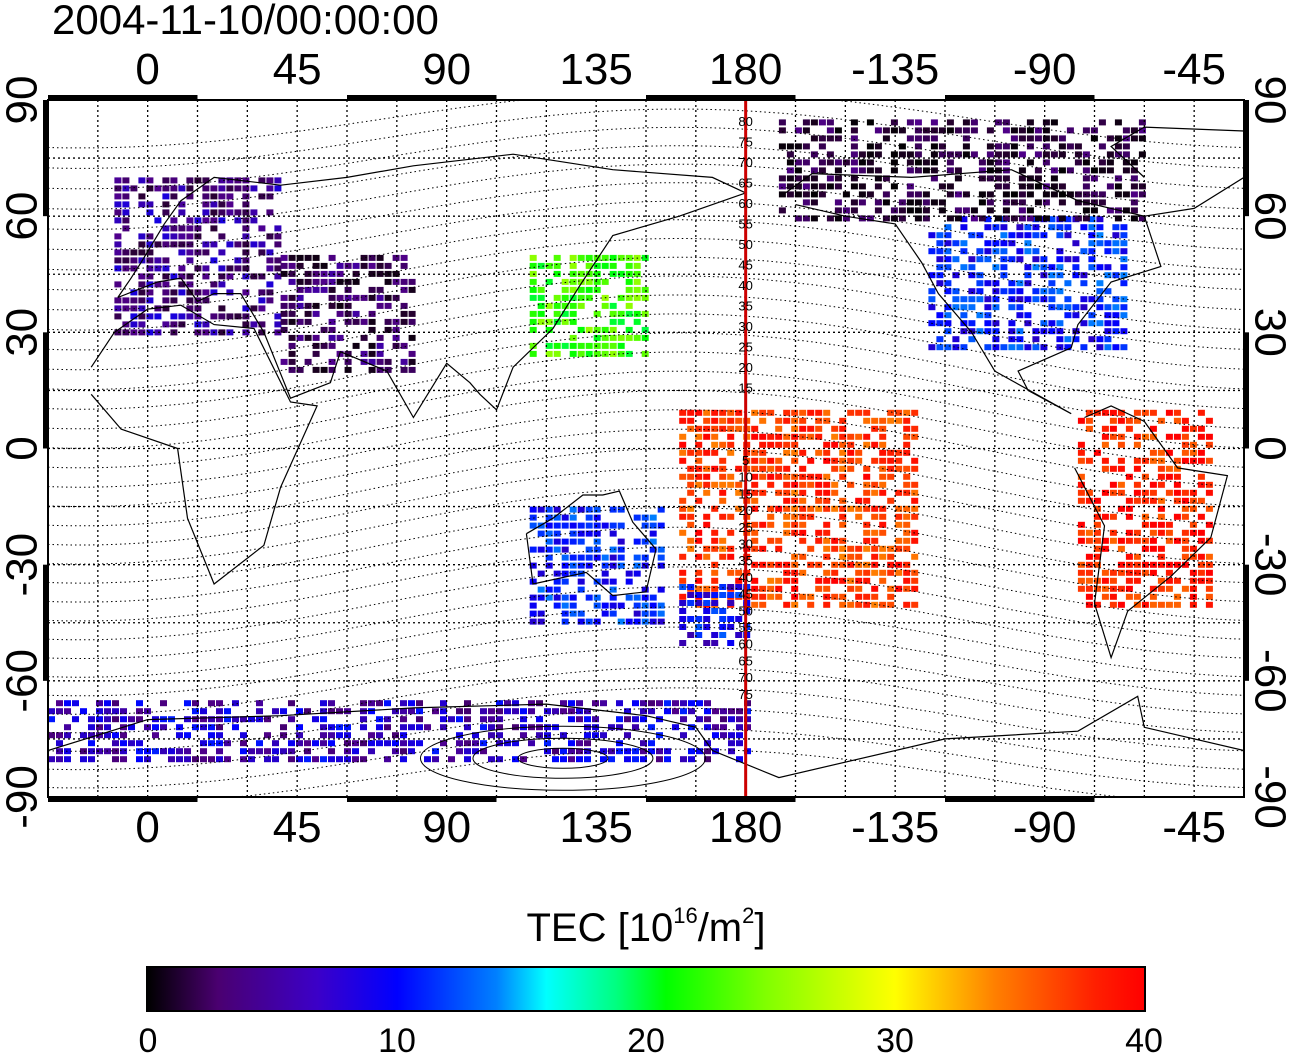  What do you see at coordinates (745, 827) in the screenshot?
I see `bottom-lon-tick-label: 180` at bounding box center [745, 827].